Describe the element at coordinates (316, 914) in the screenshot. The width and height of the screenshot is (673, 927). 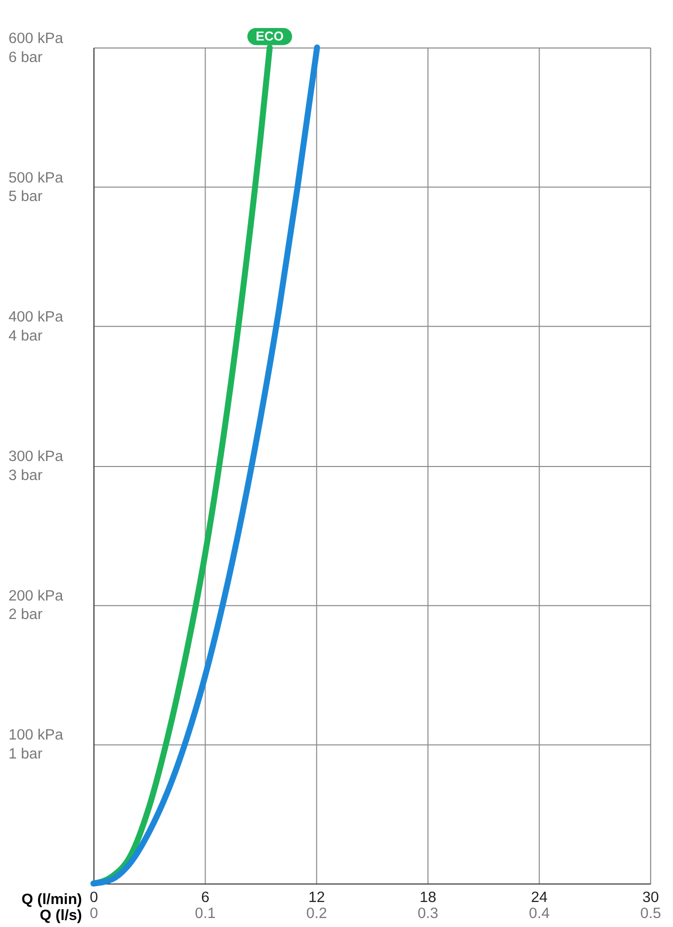
I see `x2-tick-label: 0.2` at that location.